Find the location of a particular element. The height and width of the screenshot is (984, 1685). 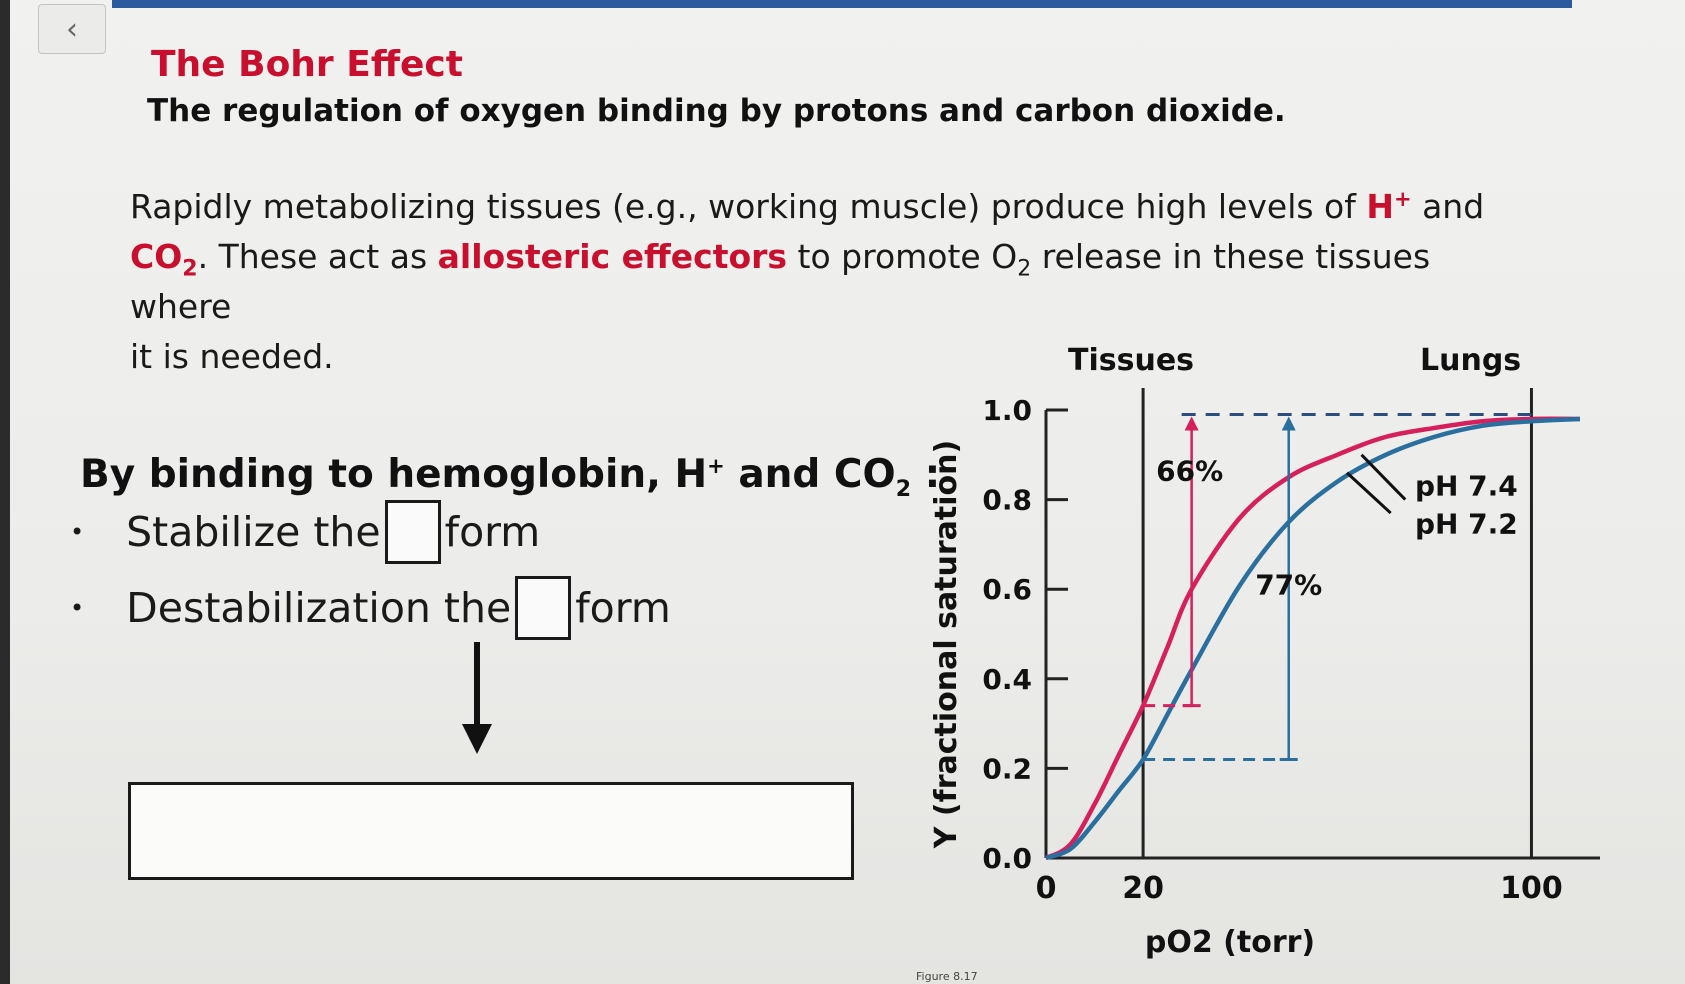

blank-box-stabilize is located at coordinates (412, 532).